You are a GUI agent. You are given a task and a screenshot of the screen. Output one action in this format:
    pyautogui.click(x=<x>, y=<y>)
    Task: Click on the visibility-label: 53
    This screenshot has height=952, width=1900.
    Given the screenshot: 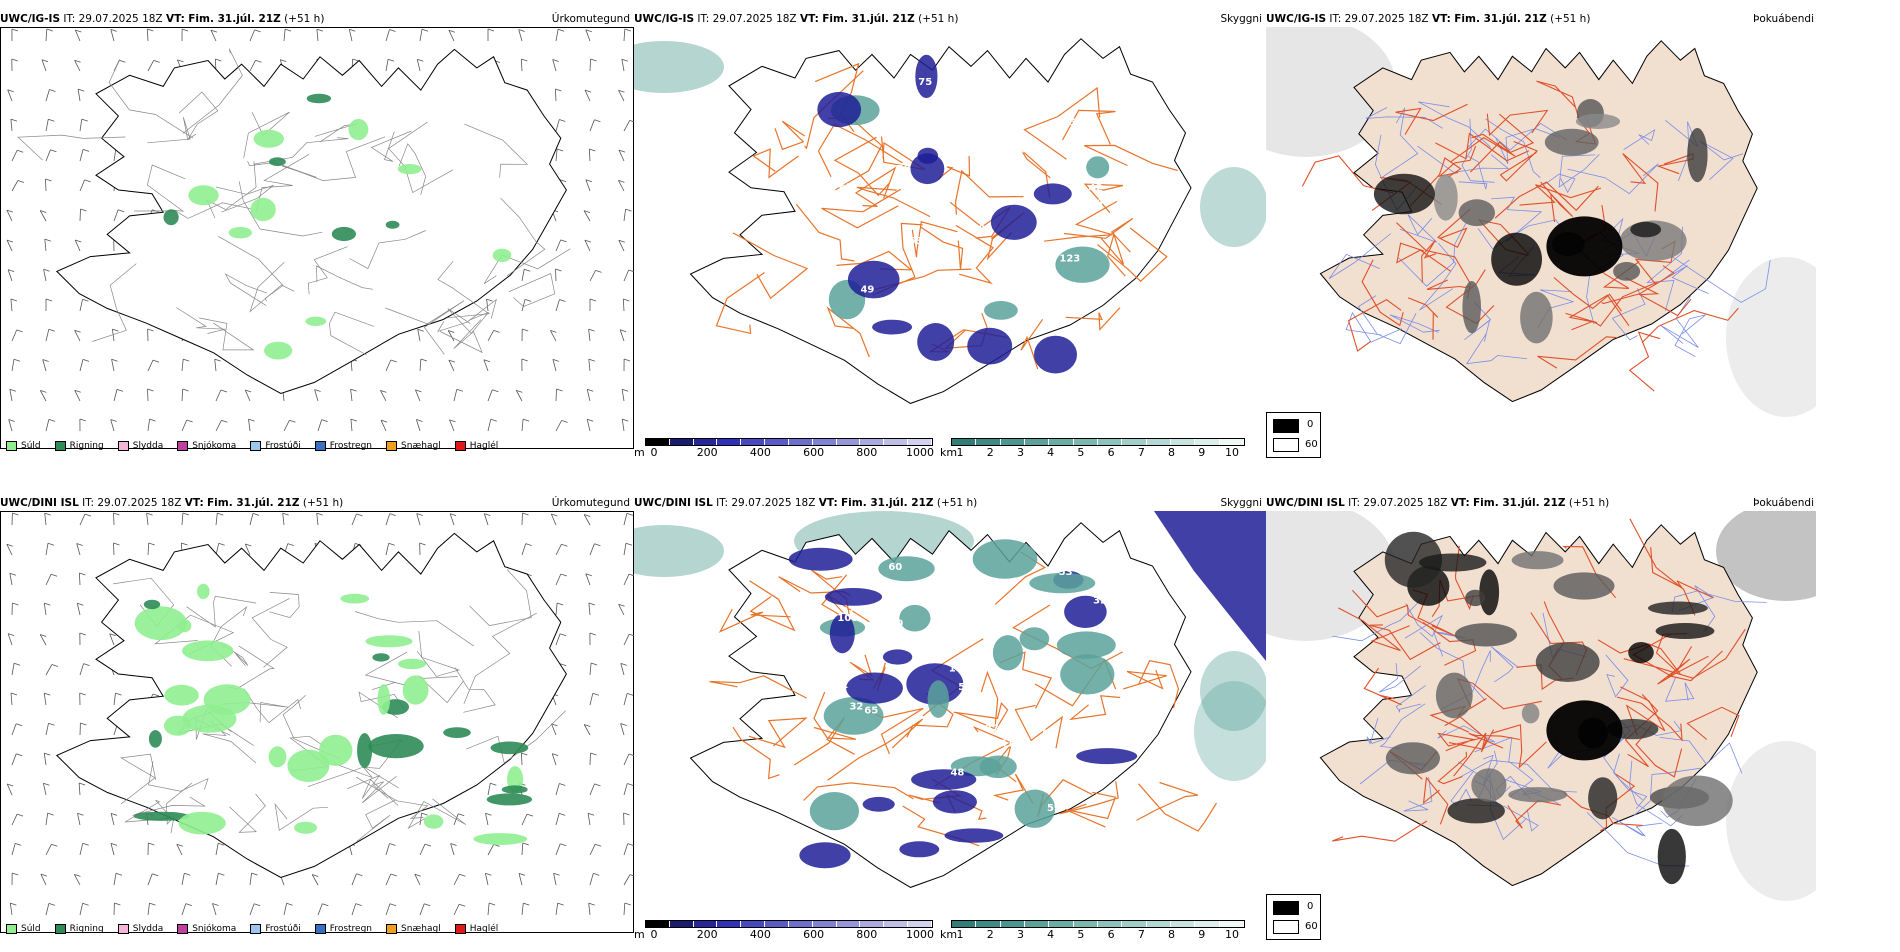 What is the action you would take?
    pyautogui.click(x=916, y=241)
    